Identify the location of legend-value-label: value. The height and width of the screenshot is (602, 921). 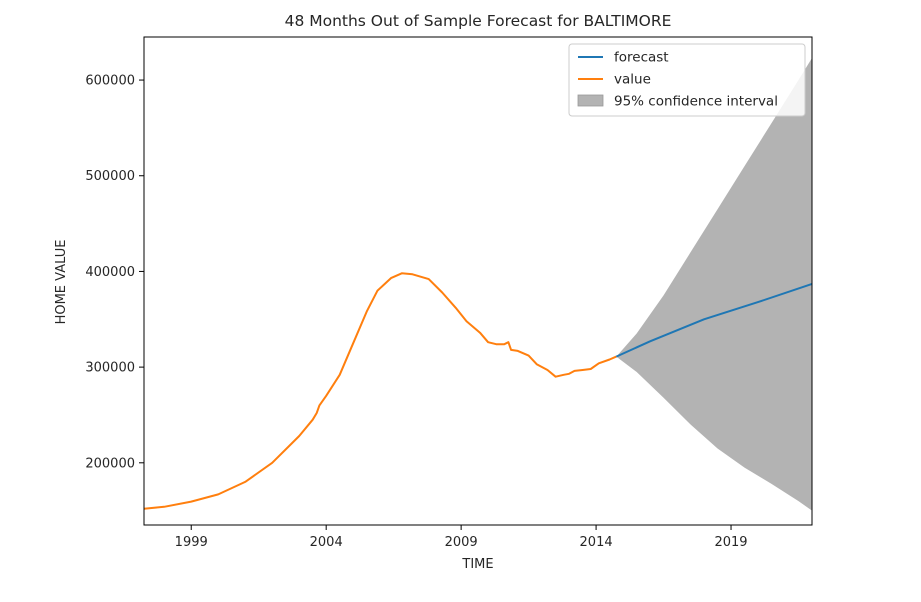
(632, 80).